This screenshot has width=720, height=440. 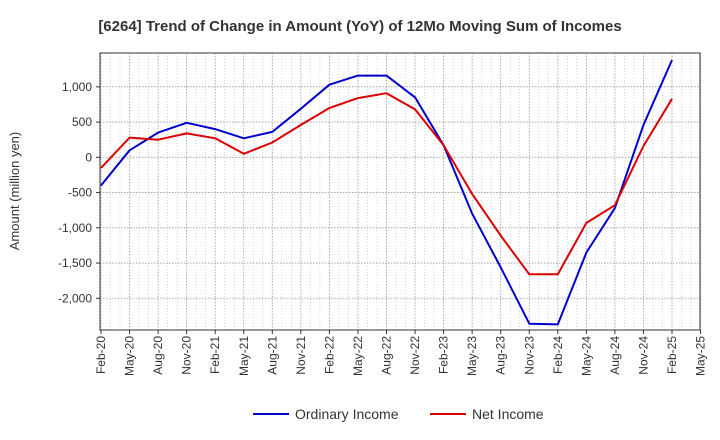 What do you see at coordinates (472, 356) in the screenshot?
I see `x-tick-label: May-23` at bounding box center [472, 356].